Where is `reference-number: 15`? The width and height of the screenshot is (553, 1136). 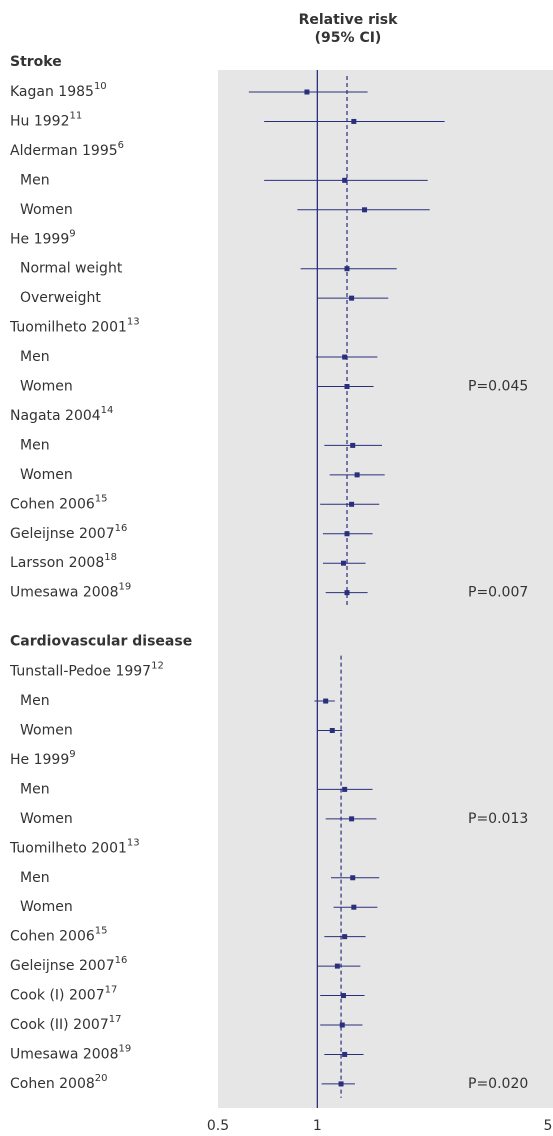 reference-number: 15 is located at coordinates (101, 931).